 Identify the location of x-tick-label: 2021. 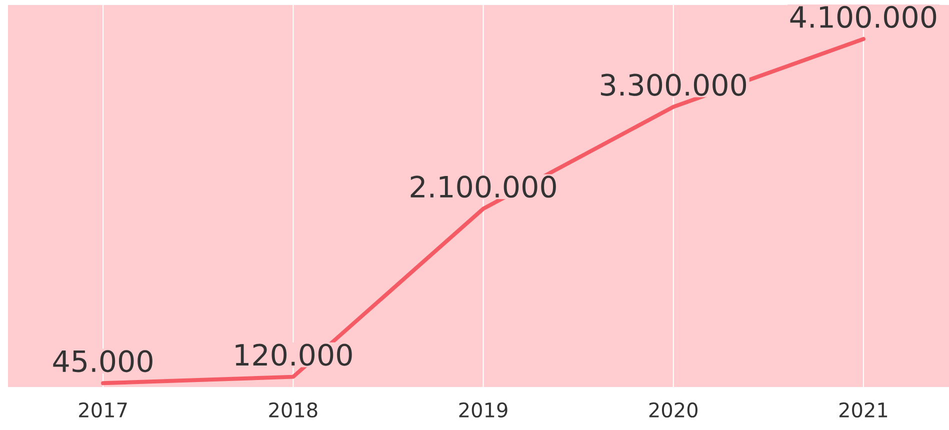
(863, 410).